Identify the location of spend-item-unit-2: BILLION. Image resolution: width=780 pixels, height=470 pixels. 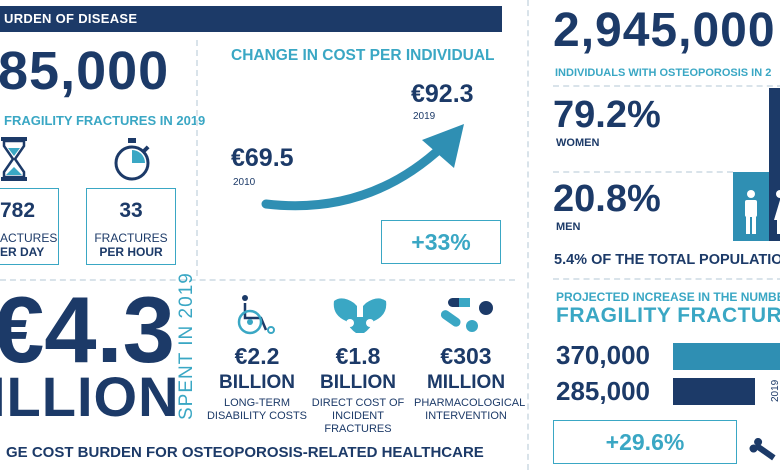
(358, 382).